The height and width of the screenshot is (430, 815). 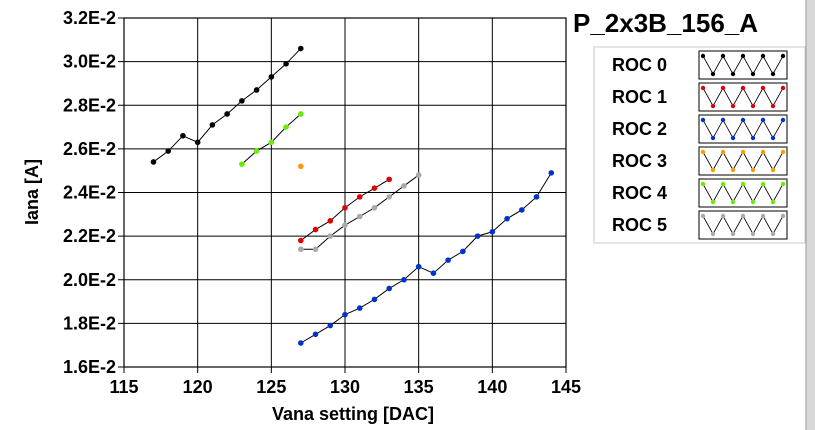 I want to click on legend-label: ROC 3, so click(x=639, y=161).